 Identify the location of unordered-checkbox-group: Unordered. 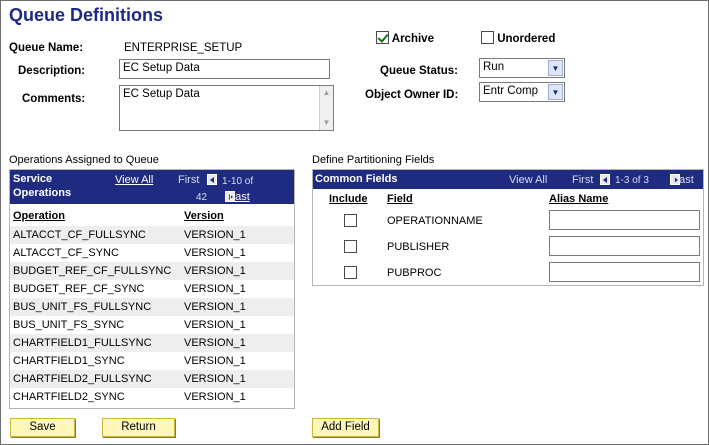
(518, 38).